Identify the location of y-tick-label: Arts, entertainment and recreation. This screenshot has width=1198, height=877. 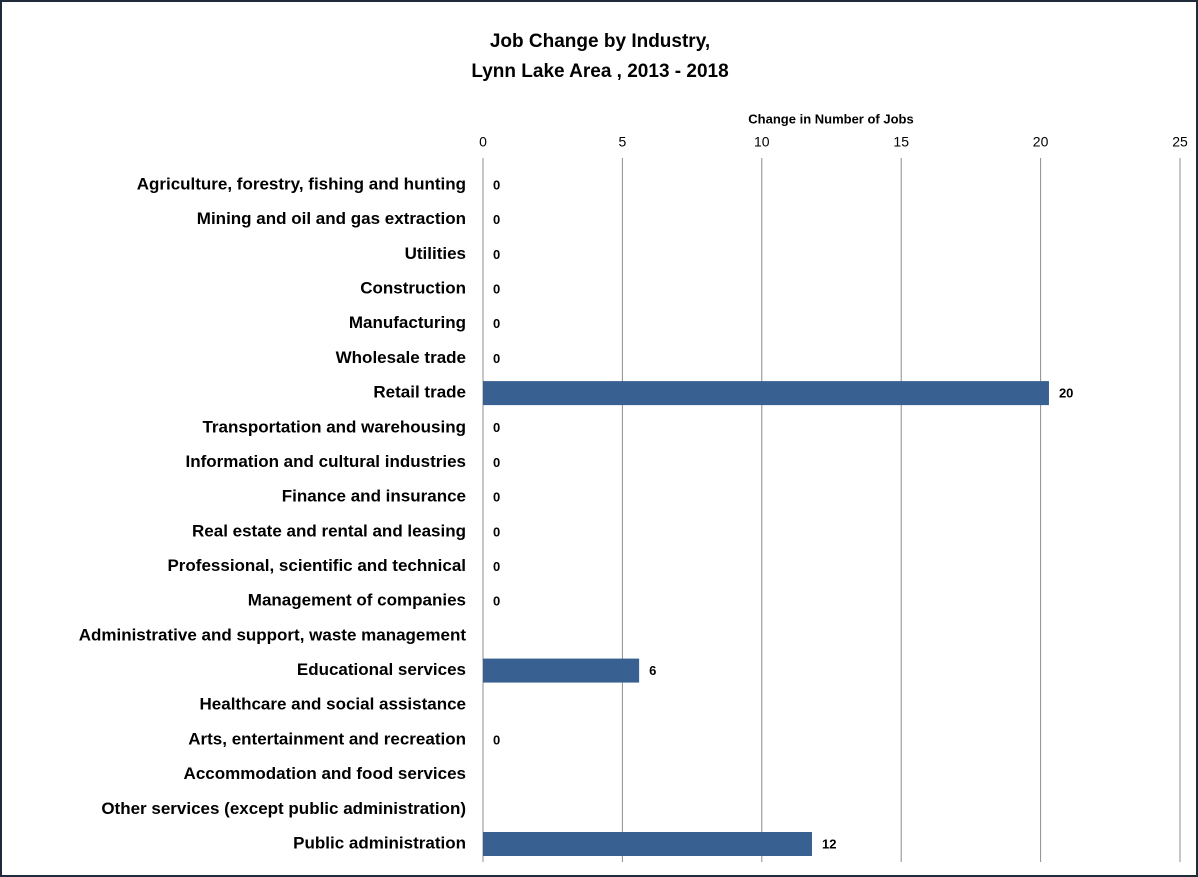
(327, 738).